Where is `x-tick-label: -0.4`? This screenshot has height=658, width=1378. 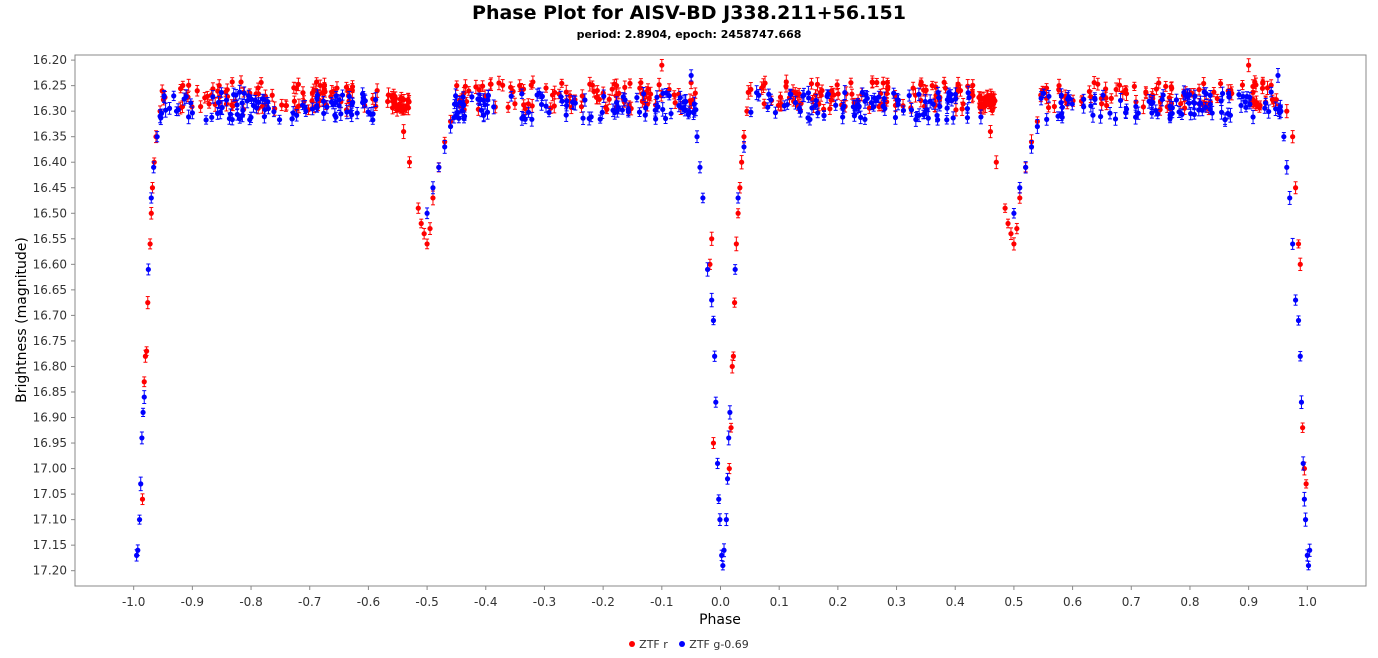
x-tick-label: -0.4 is located at coordinates (485, 602).